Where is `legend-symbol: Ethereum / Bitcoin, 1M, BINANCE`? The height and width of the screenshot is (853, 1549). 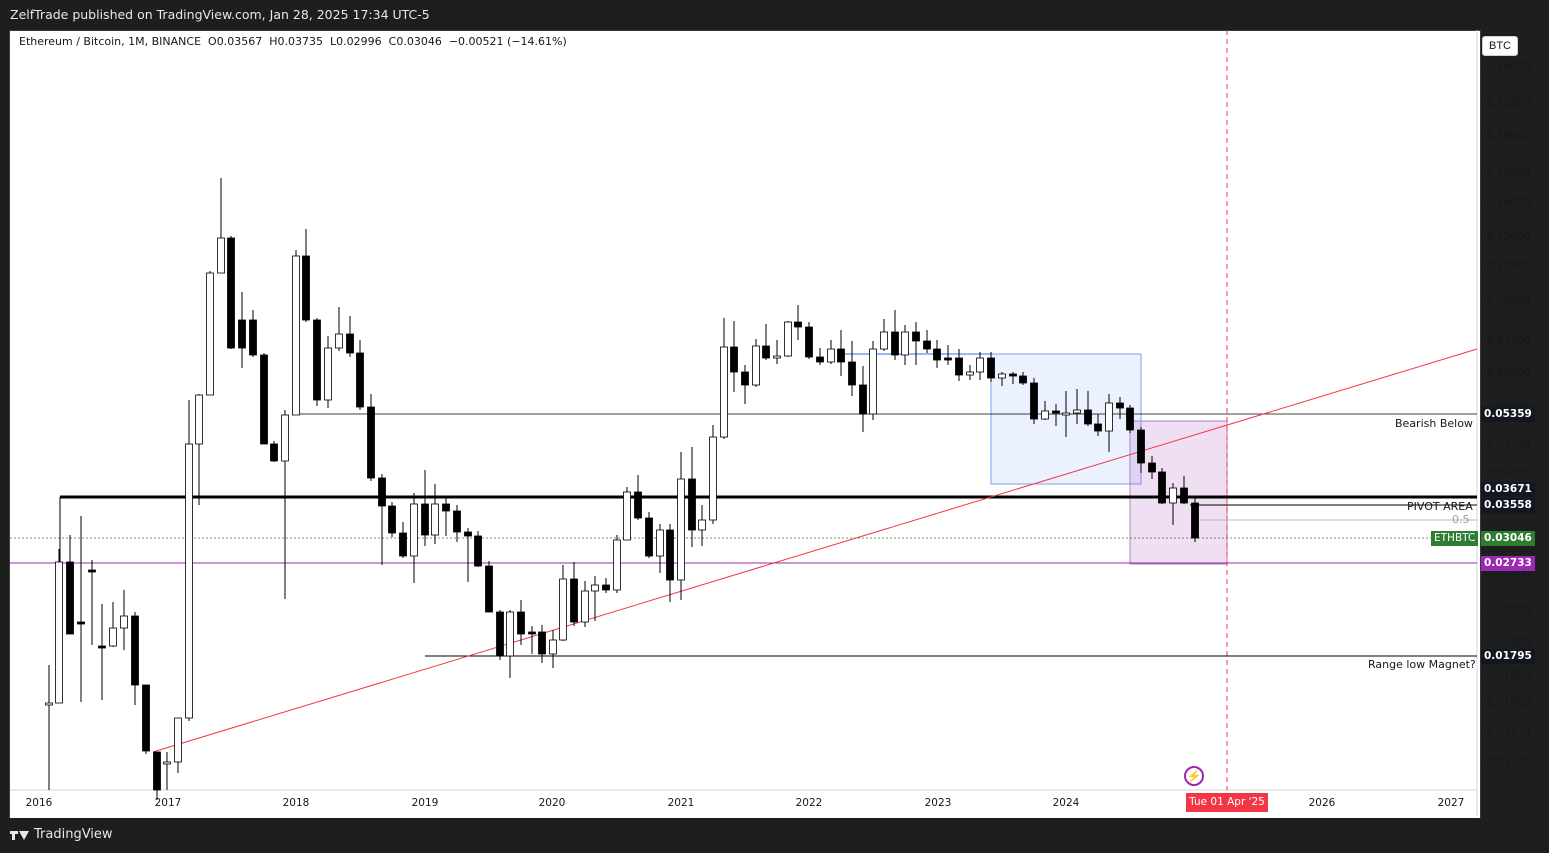 legend-symbol: Ethereum / Bitcoin, 1M, BINANCE is located at coordinates (110, 41).